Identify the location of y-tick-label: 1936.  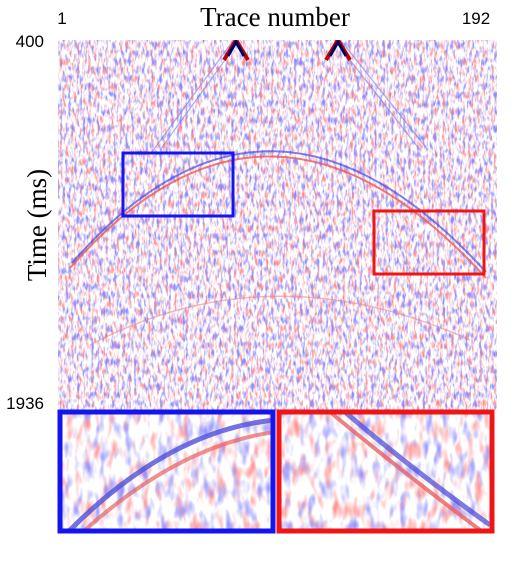
(25, 403).